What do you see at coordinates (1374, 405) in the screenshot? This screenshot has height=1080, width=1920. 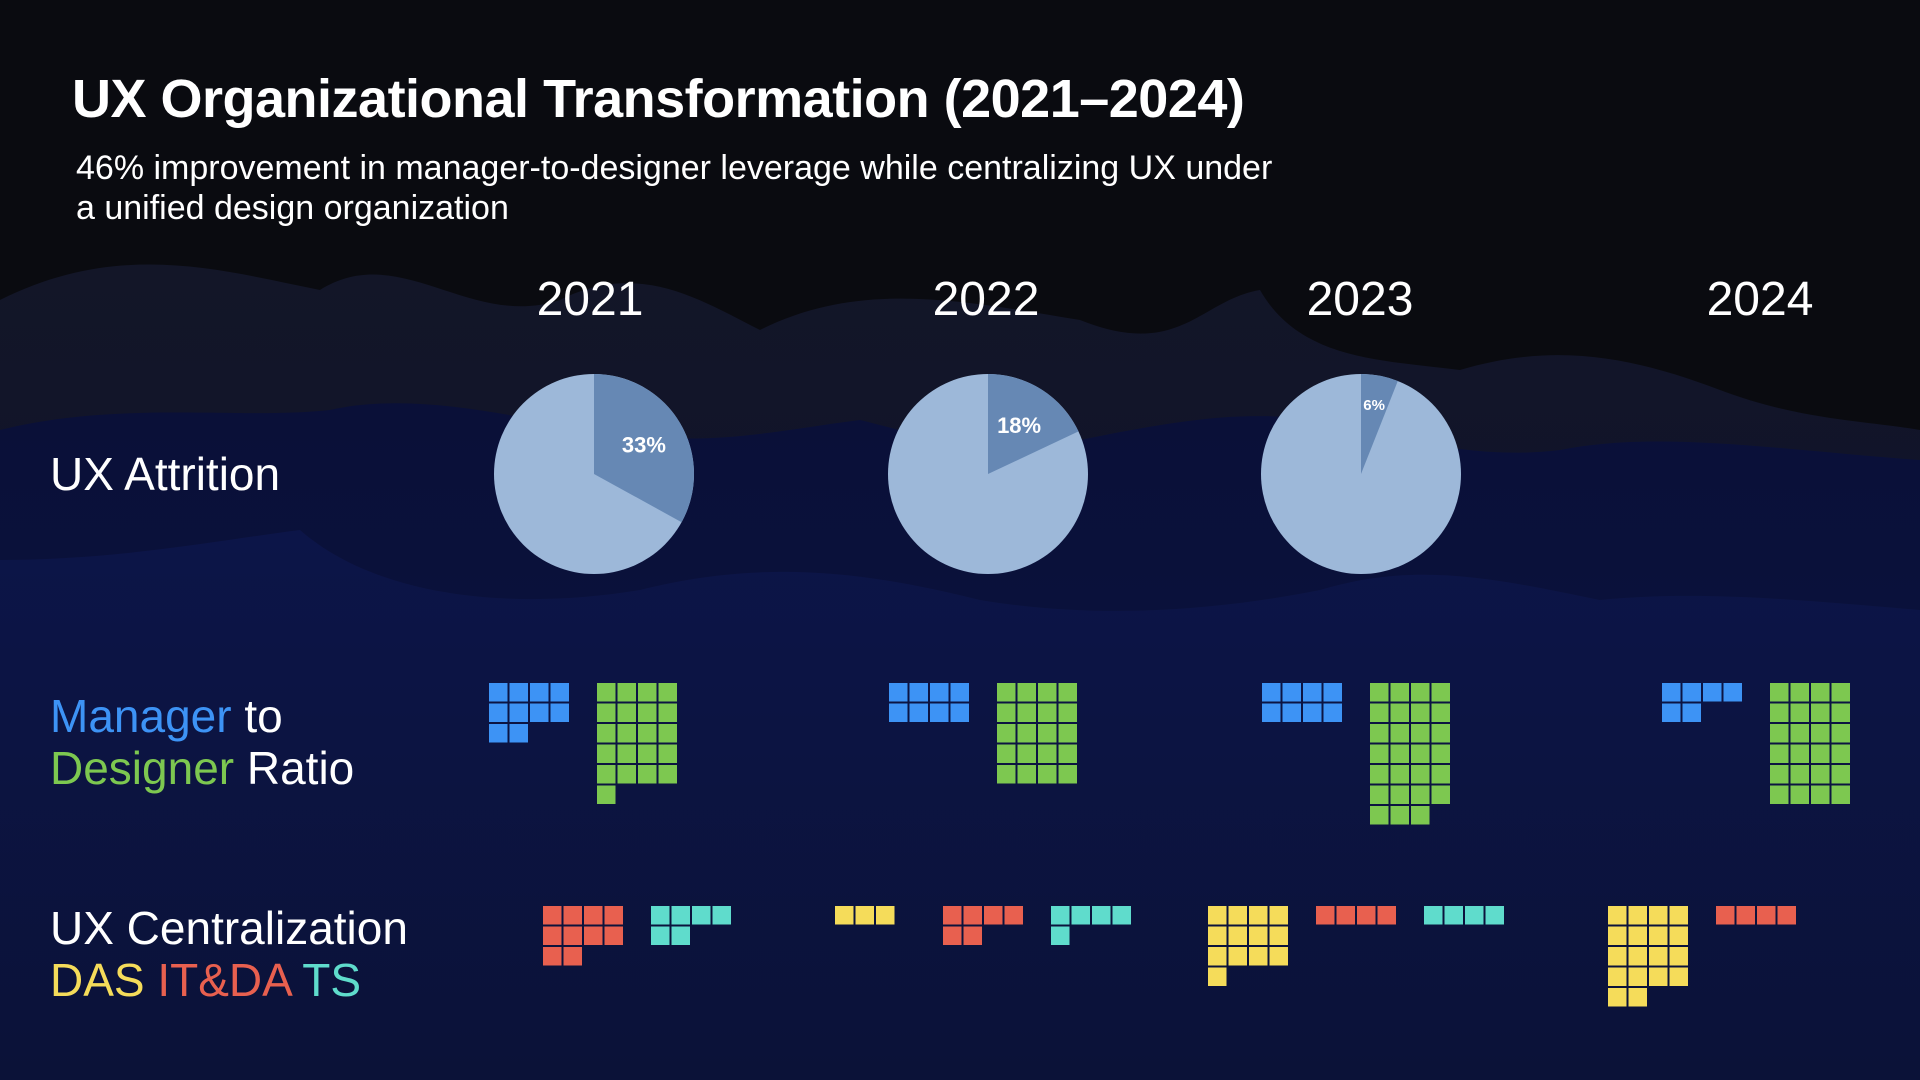 I see `pie-data-label-2023: 6%` at bounding box center [1374, 405].